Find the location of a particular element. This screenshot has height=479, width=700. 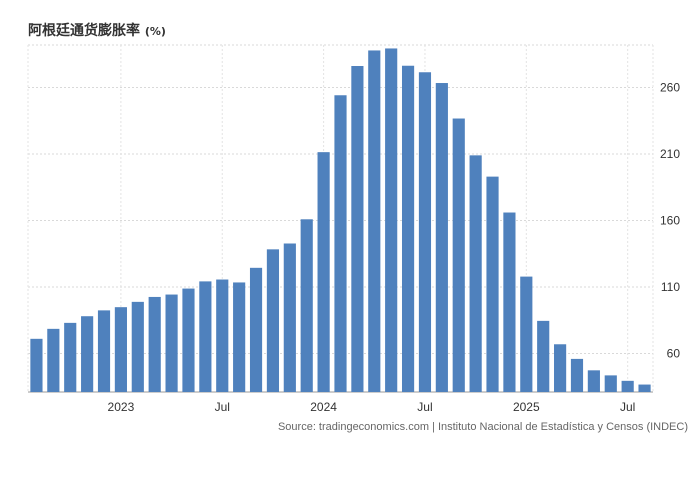

y-tick-label: 210 is located at coordinates (670, 154).